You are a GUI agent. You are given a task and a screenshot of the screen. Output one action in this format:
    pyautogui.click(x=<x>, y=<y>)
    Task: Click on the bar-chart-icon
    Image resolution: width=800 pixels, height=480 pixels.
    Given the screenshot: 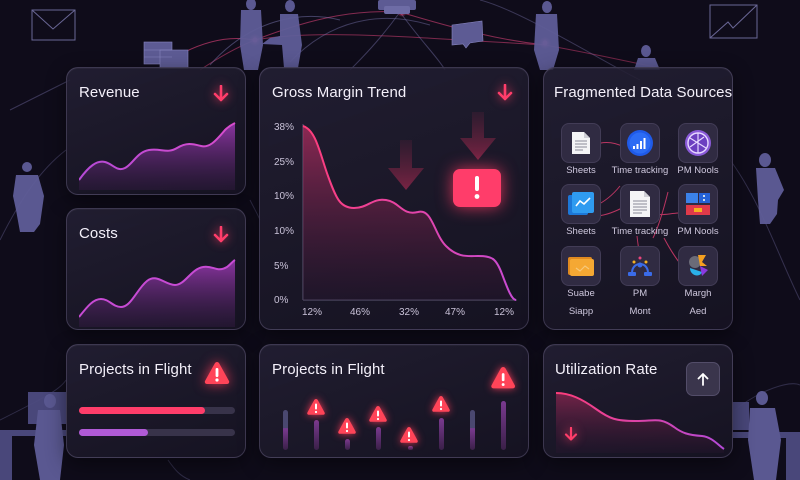 What is the action you would take?
    pyautogui.click(x=640, y=143)
    